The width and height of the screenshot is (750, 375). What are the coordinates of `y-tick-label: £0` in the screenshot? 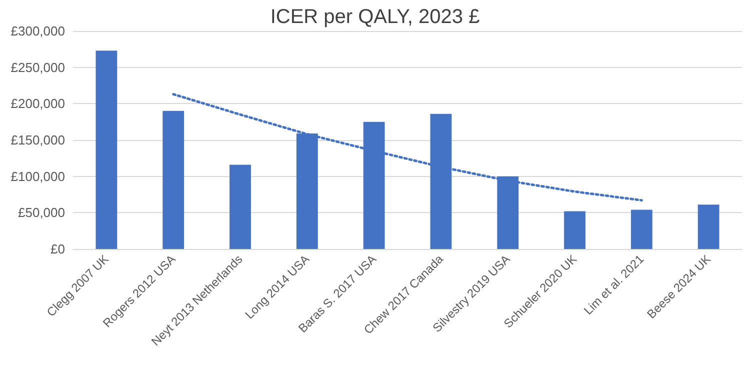 It's located at (57, 249).